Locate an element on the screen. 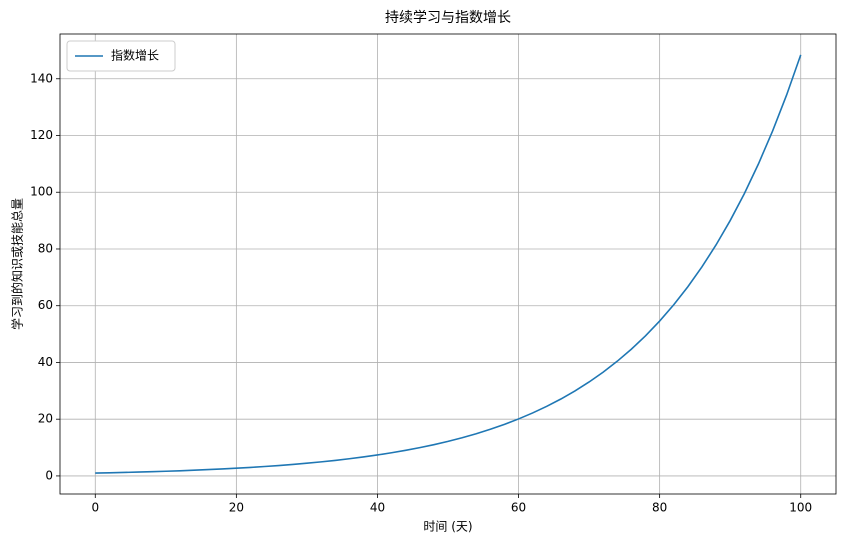  x-tick-label: 0 is located at coordinates (95, 508).